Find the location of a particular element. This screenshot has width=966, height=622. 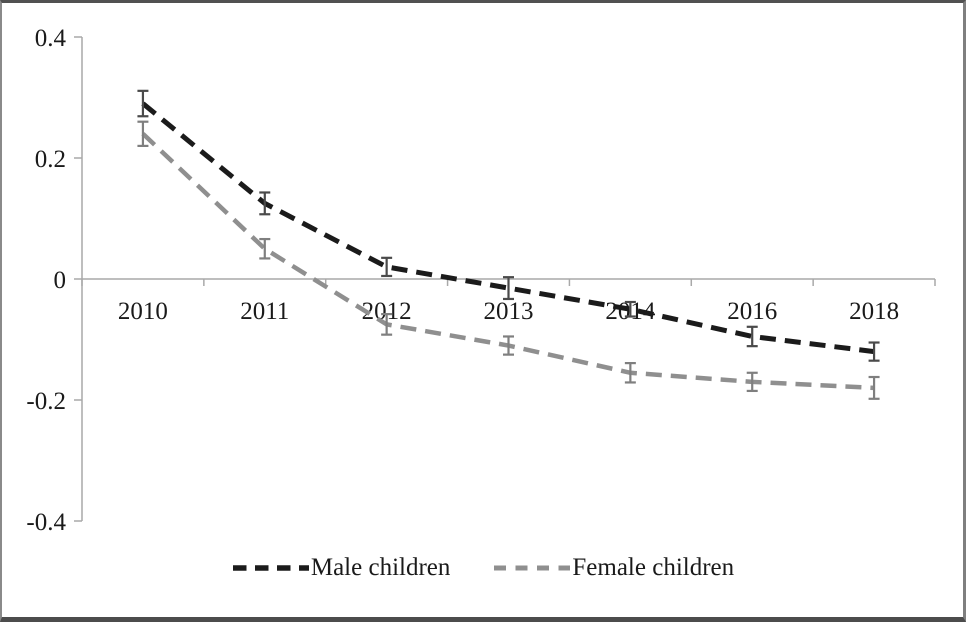

legend-item-male-children: Male children is located at coordinates (341, 567).